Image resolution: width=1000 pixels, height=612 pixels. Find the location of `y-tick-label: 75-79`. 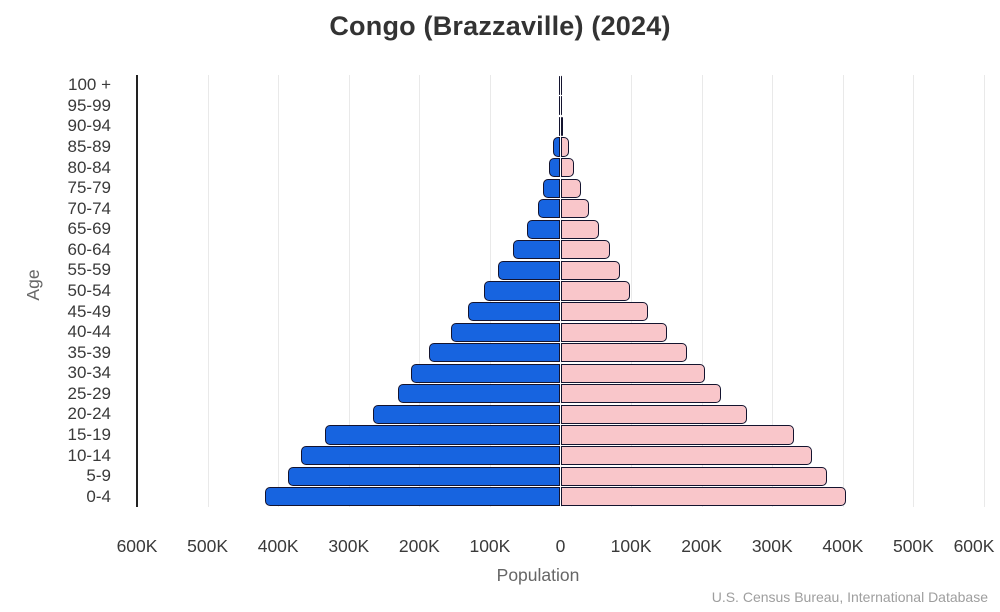

y-tick-label: 75-79 is located at coordinates (89, 188).